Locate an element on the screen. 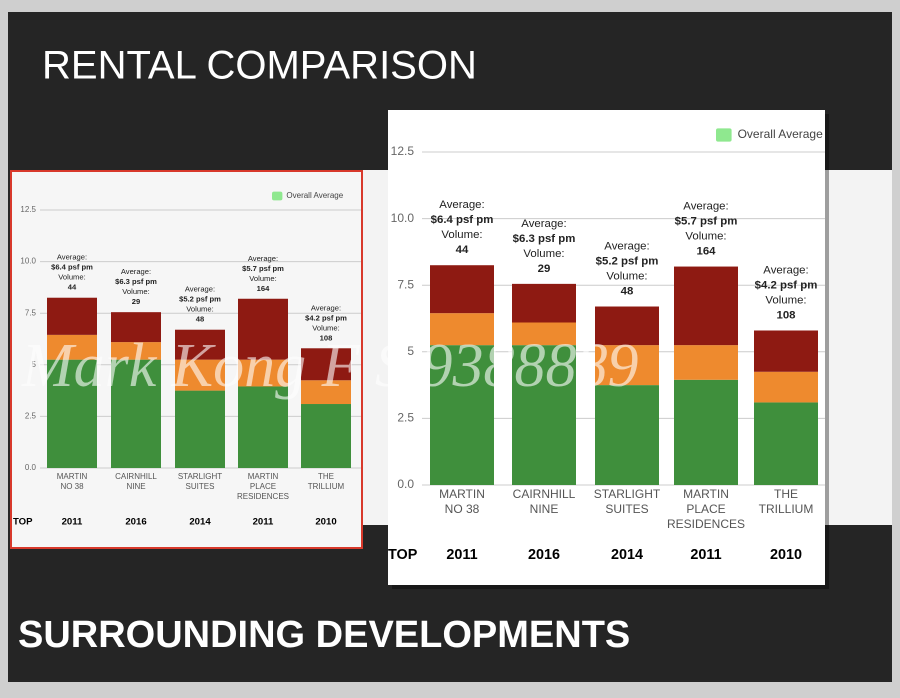 The height and width of the screenshot is (698, 900). footer-title: SURROUNDING DEVELOPMENTS is located at coordinates (324, 635).